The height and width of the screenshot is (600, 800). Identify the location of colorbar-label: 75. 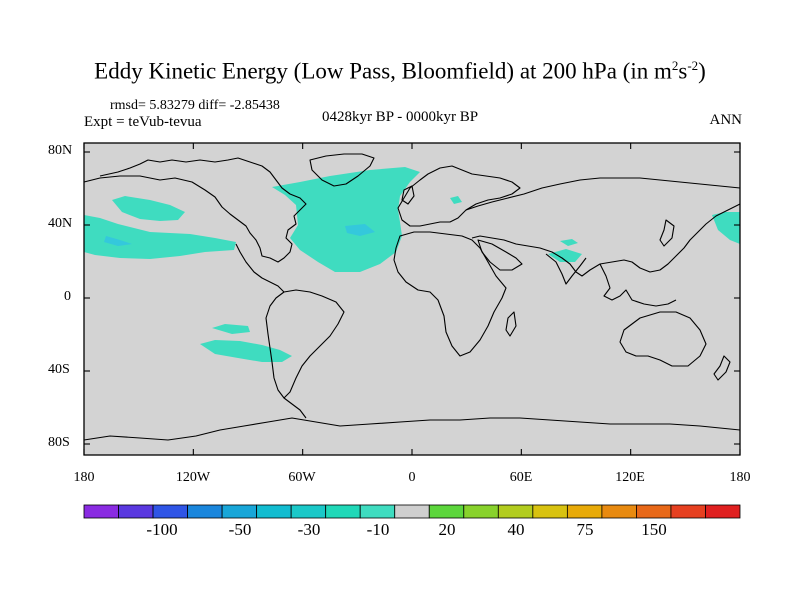
(585, 529).